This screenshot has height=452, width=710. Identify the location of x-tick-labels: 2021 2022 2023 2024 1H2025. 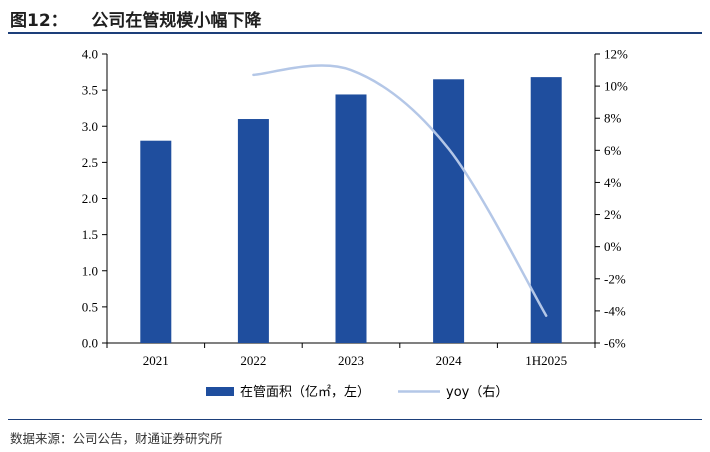
(355, 360).